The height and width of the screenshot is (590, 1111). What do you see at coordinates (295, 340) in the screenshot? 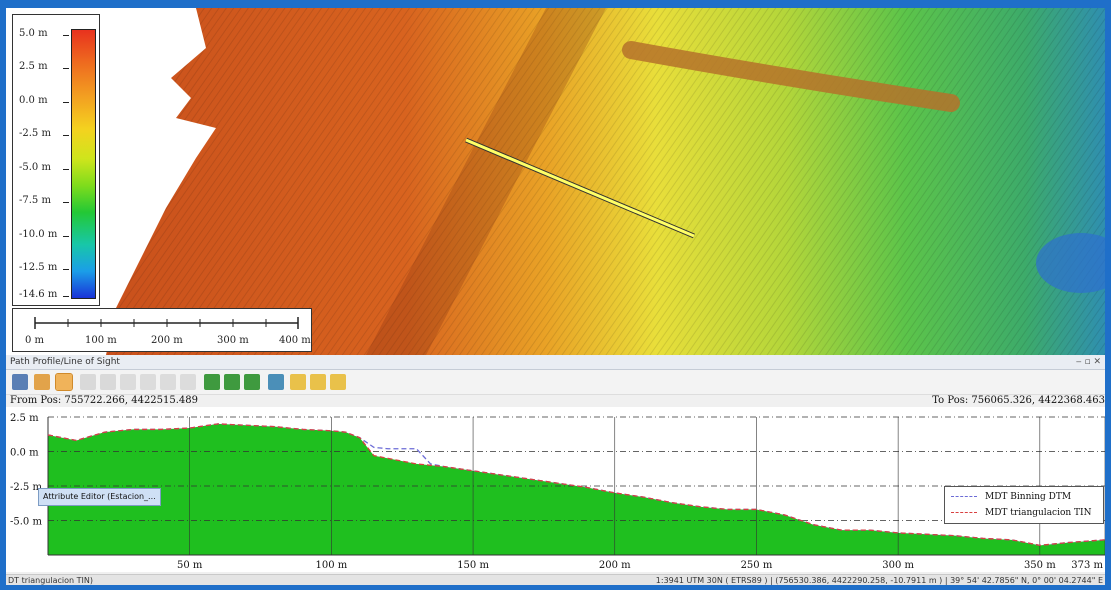
I see `scale-label: 400 m` at bounding box center [295, 340].